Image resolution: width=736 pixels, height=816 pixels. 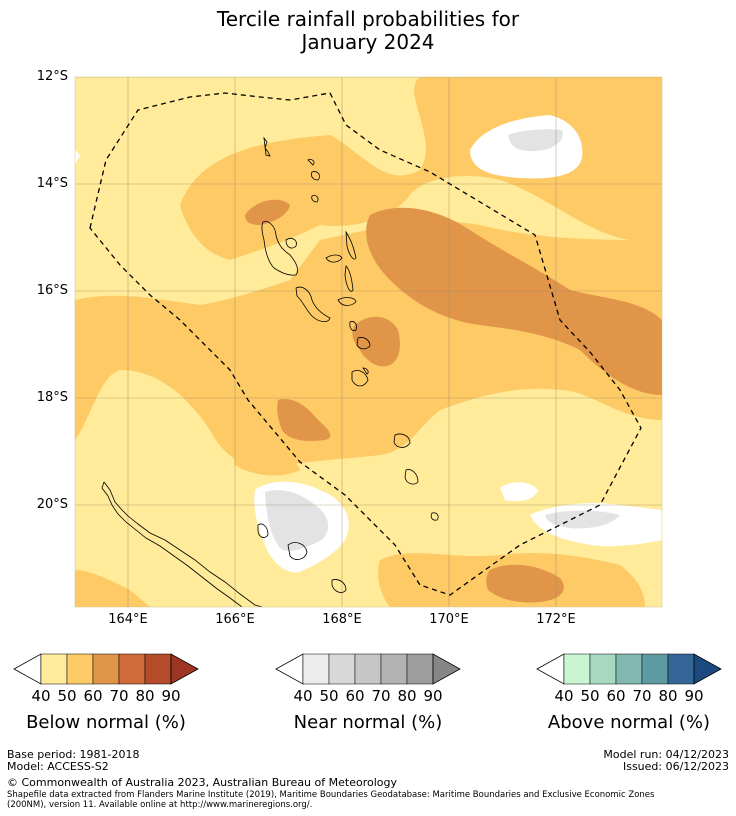 I want to click on model-name: Model: ACCESS-S2, so click(x=58, y=766).